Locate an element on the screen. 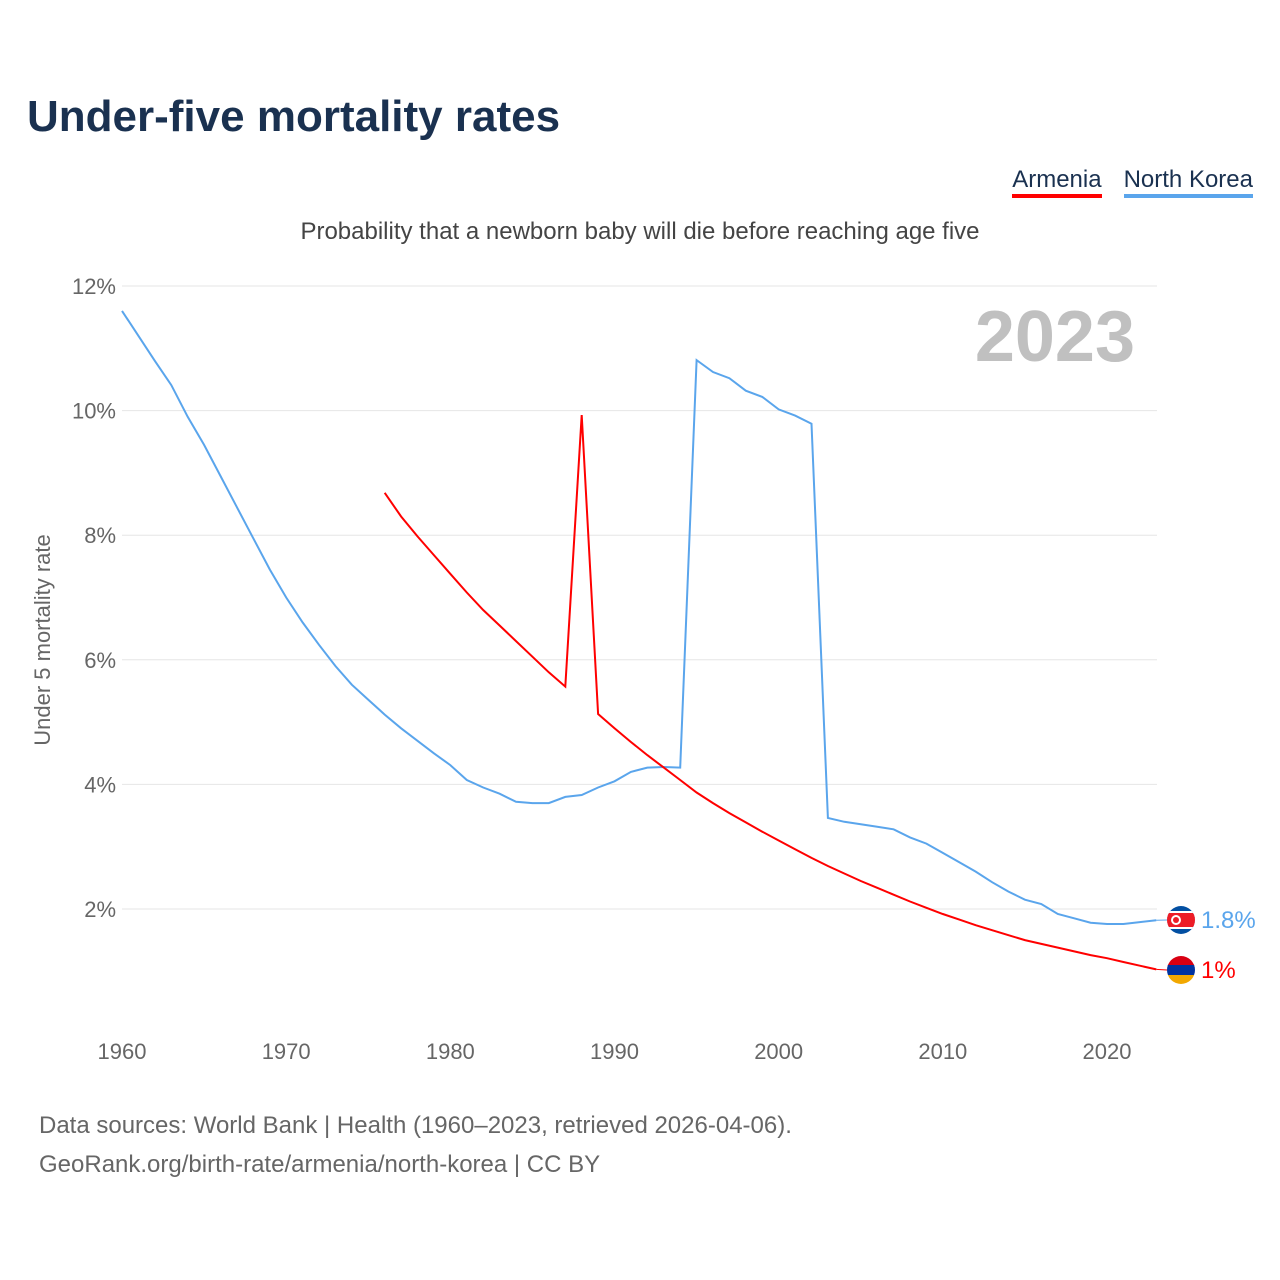 Image resolution: width=1280 pixels, height=1280 pixels. legend-north-korea: North Korea is located at coordinates (1188, 182).